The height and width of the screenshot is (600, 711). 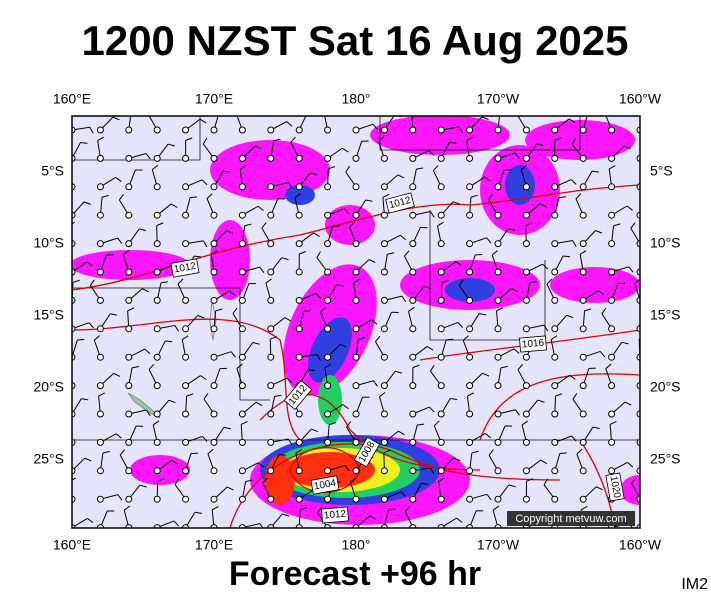 What do you see at coordinates (214, 545) in the screenshot?
I see `lon-label-bottom: 170°E` at bounding box center [214, 545].